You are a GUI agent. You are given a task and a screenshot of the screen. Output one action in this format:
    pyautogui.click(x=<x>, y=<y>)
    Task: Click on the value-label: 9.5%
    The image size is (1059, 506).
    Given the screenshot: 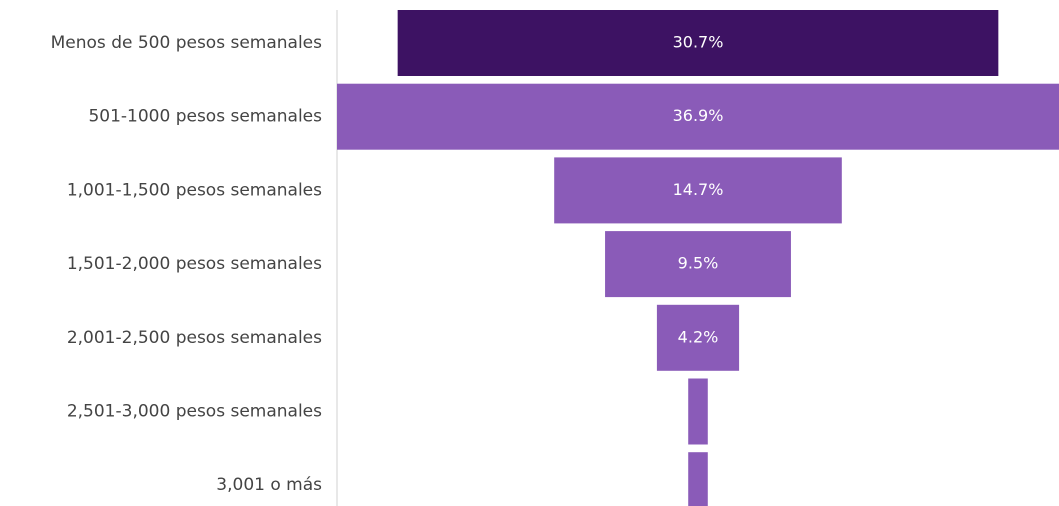 What is the action you would take?
    pyautogui.click(x=698, y=263)
    